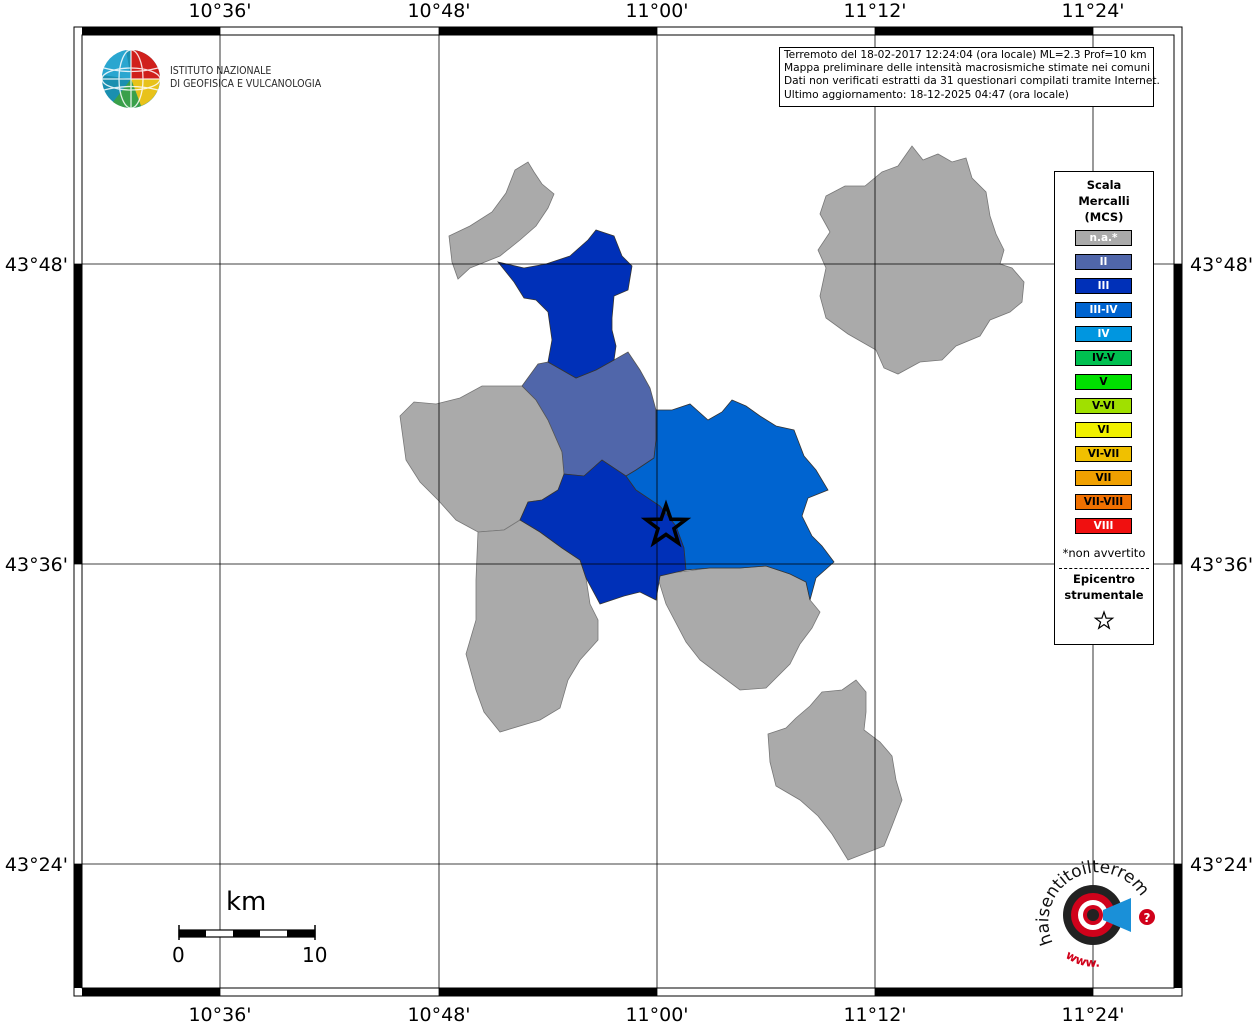  I want to click on legend-swatch: V-VI, so click(1103, 406).